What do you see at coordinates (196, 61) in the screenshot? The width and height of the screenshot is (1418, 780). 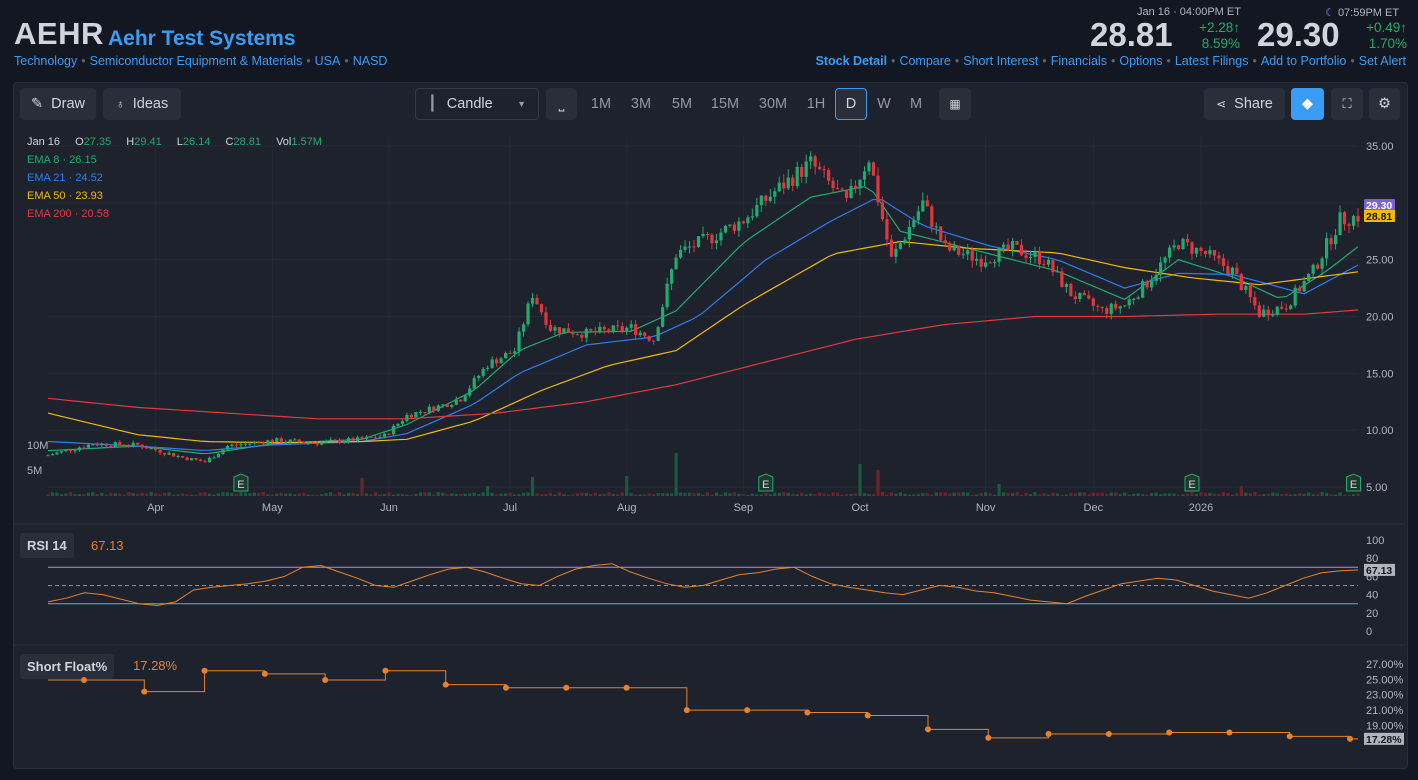 I see `industry-link: Semiconductor Equipment & Materials` at bounding box center [196, 61].